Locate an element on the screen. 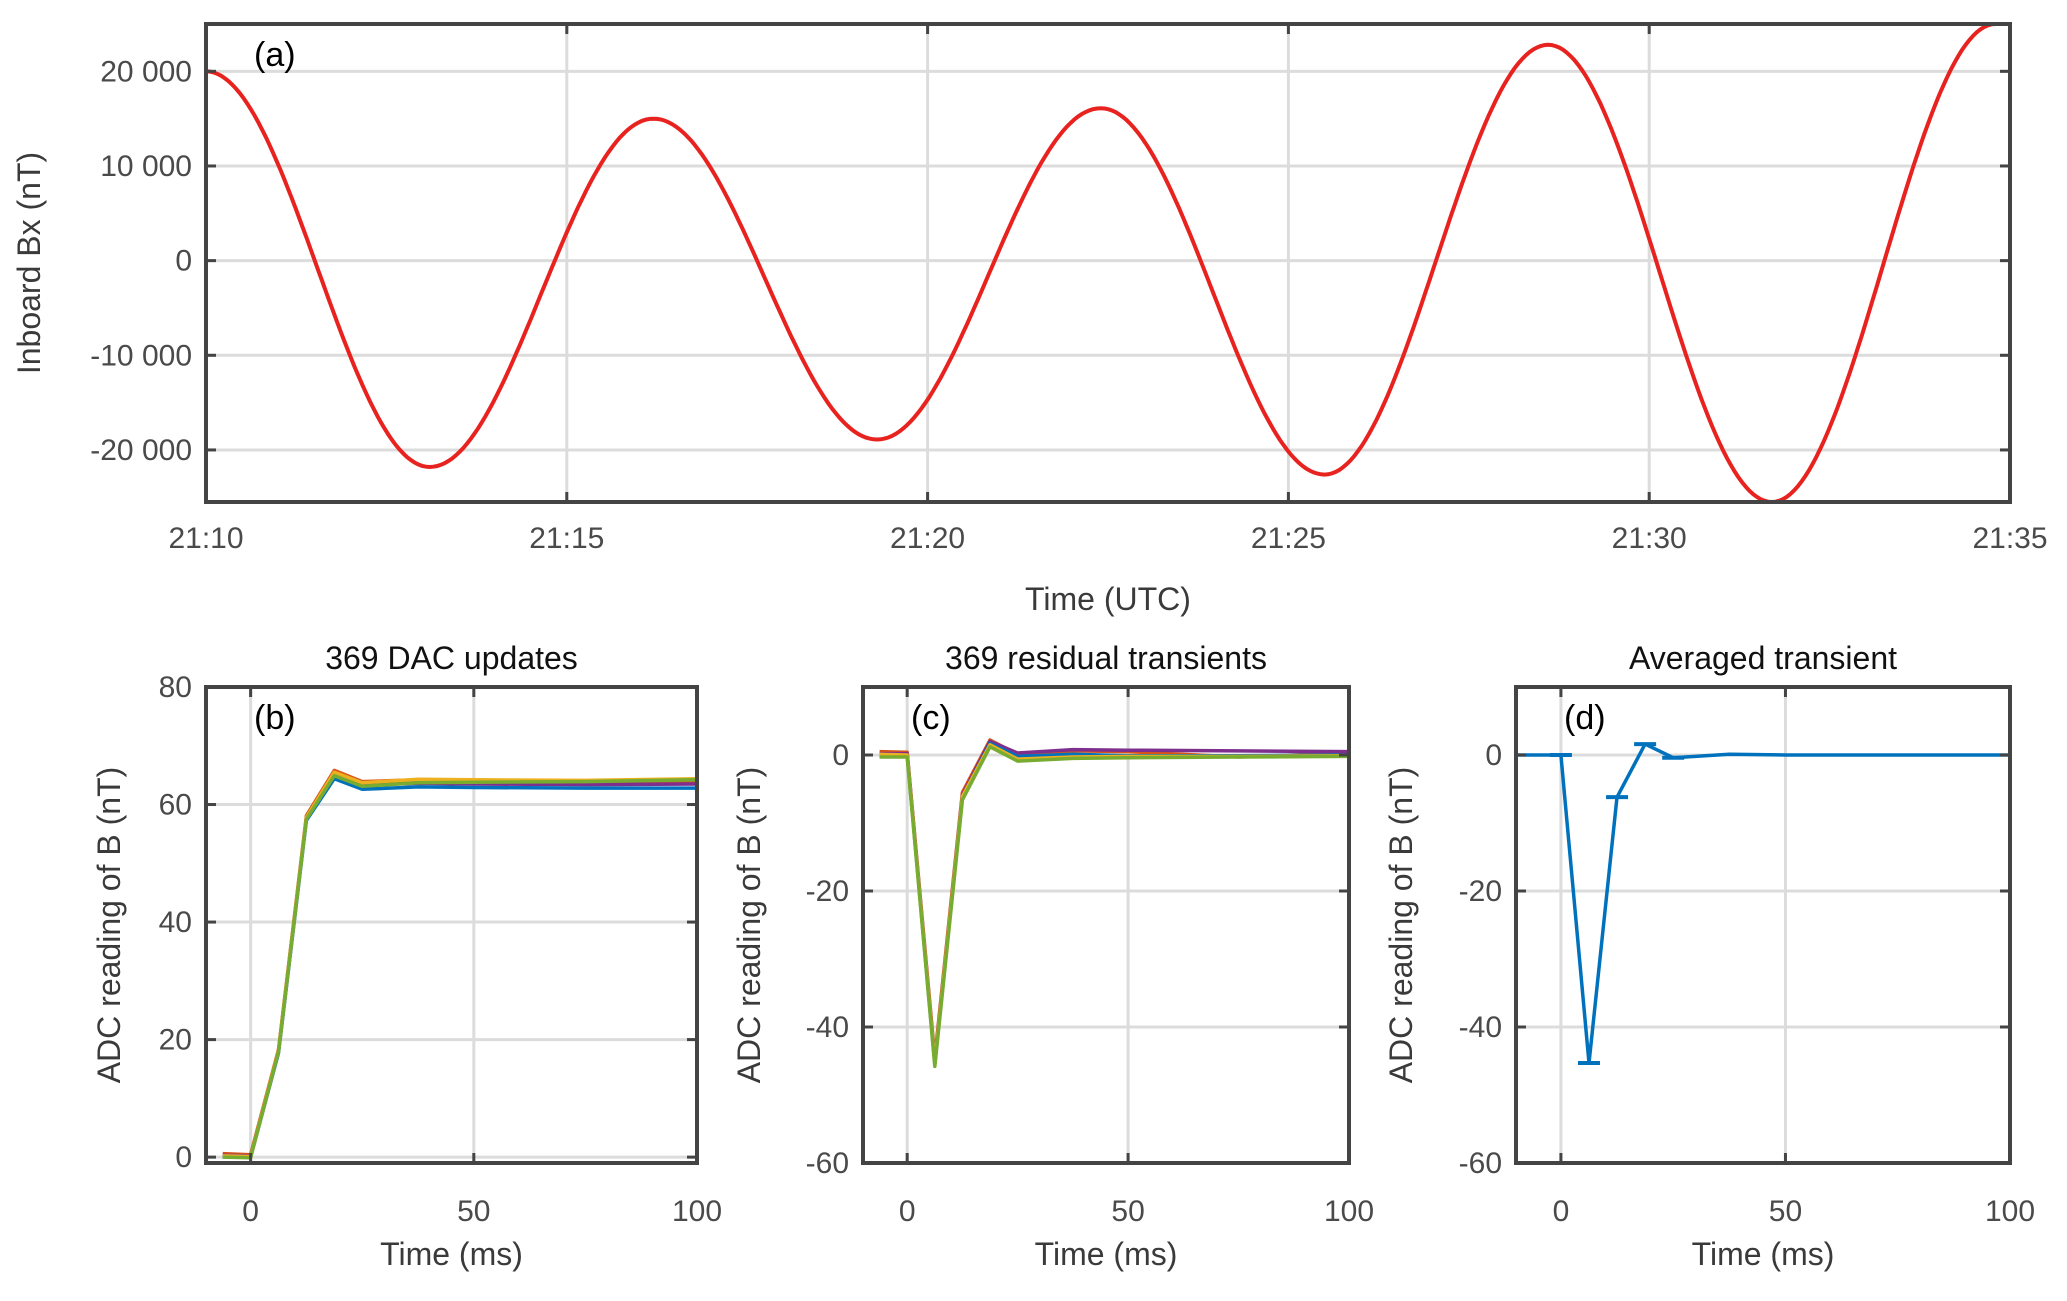 This screenshot has width=2067, height=1301. series-line-update-red is located at coordinates (459, 962).